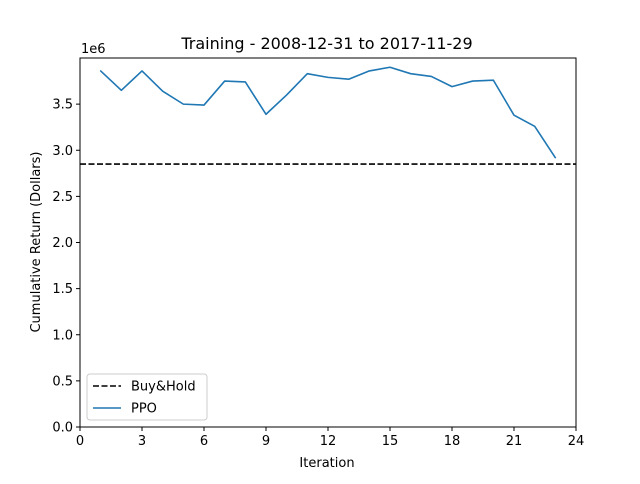 This screenshot has width=640, height=484. What do you see at coordinates (62, 428) in the screenshot?
I see `y-tick-label: 0.0` at bounding box center [62, 428].